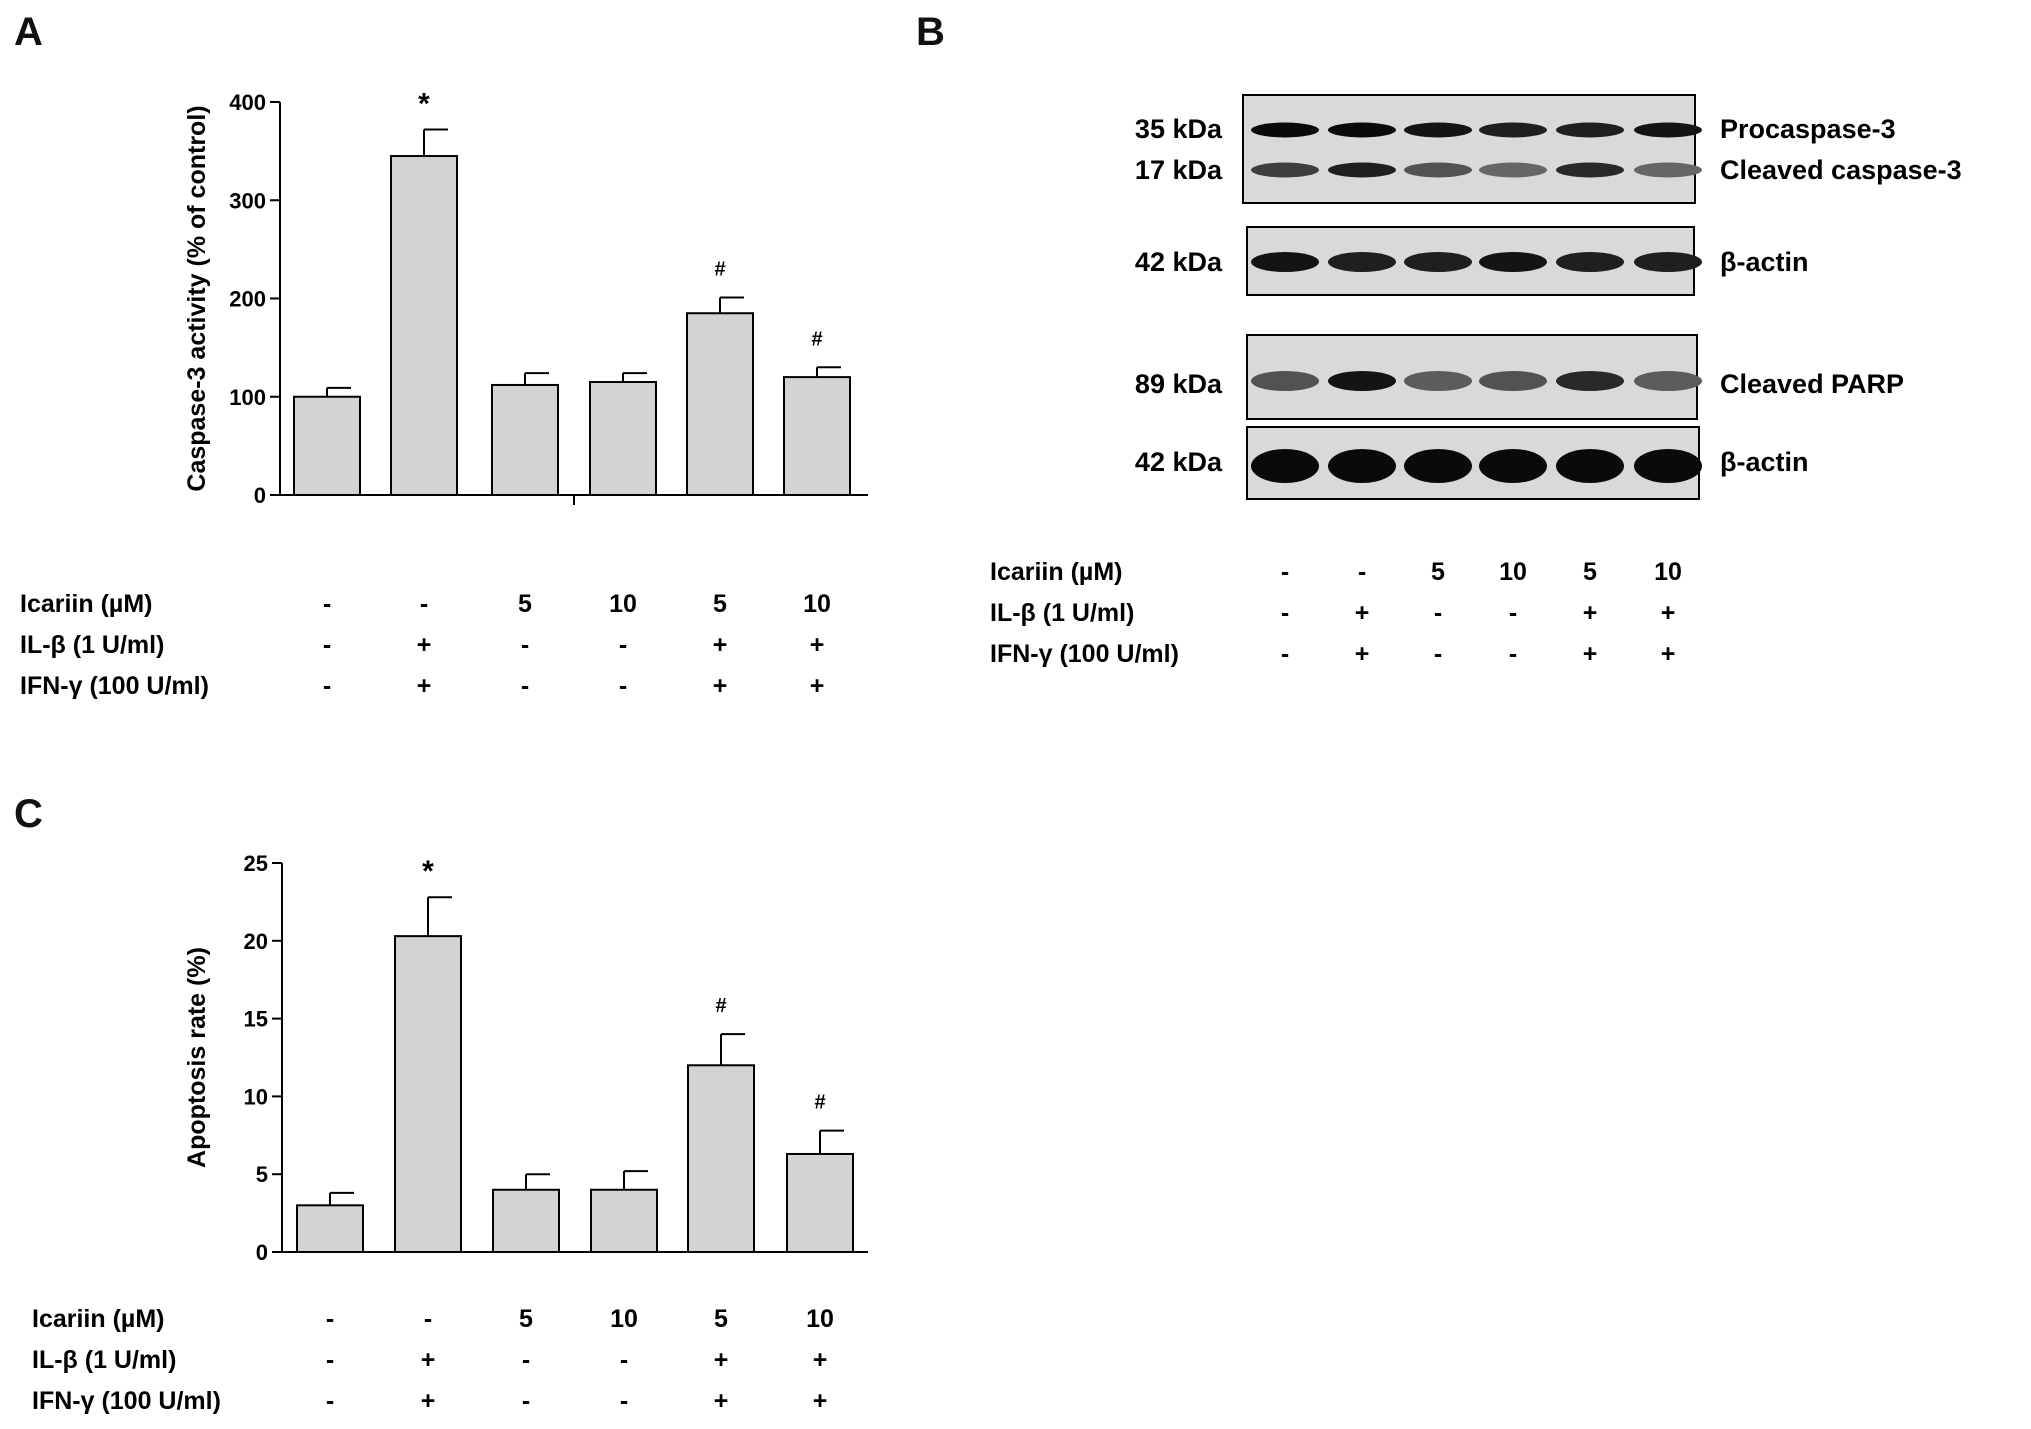 The image size is (2031, 1429). Describe the element at coordinates (1179, 384) in the screenshot. I see `kda-label: 89 kDa` at that location.